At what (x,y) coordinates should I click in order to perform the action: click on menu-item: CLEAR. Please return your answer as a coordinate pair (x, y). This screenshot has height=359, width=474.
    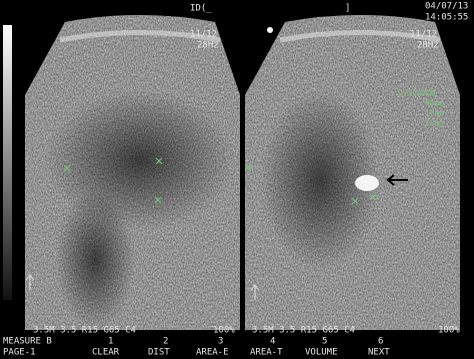
    Looking at the image, I should click on (106, 353).